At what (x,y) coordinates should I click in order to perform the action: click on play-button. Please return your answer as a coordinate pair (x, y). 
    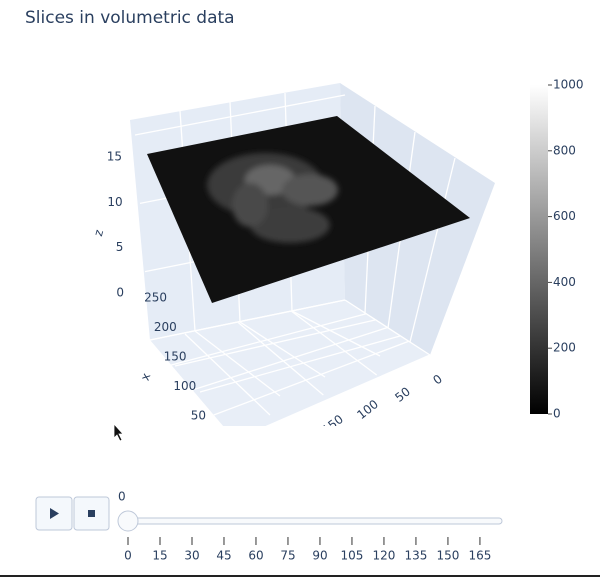
    Looking at the image, I should click on (54, 513).